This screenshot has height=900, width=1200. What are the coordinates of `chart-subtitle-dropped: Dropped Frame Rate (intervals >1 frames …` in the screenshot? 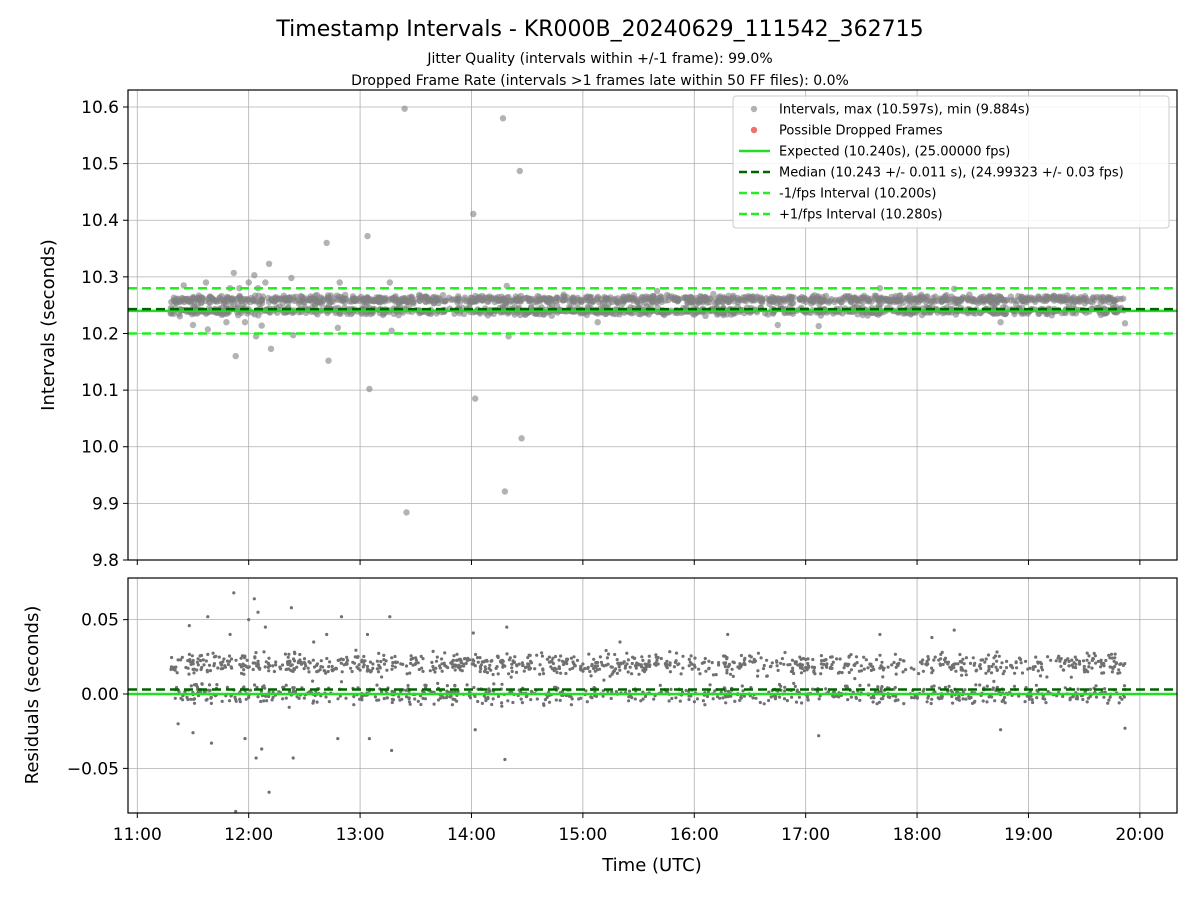 It's located at (600, 81).